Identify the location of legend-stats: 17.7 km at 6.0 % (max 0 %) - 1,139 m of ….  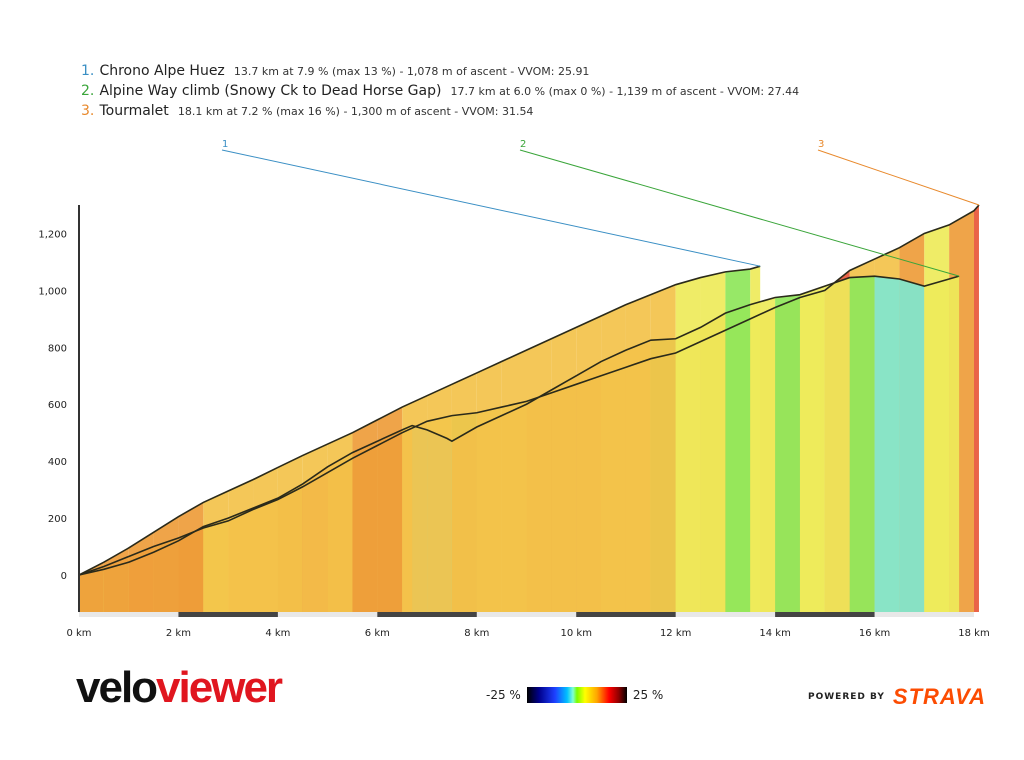
(625, 91).